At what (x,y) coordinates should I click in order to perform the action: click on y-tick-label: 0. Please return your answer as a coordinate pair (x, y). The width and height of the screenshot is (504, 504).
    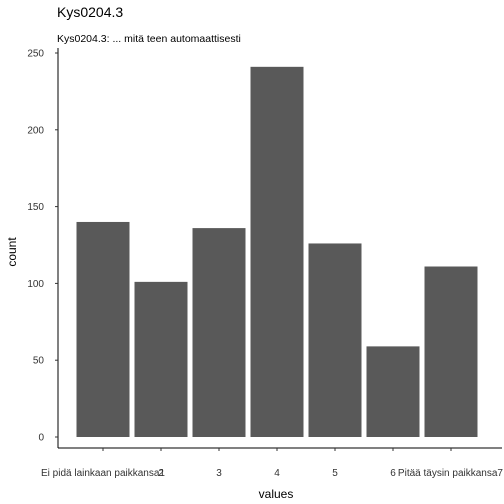
    Looking at the image, I should click on (41, 438).